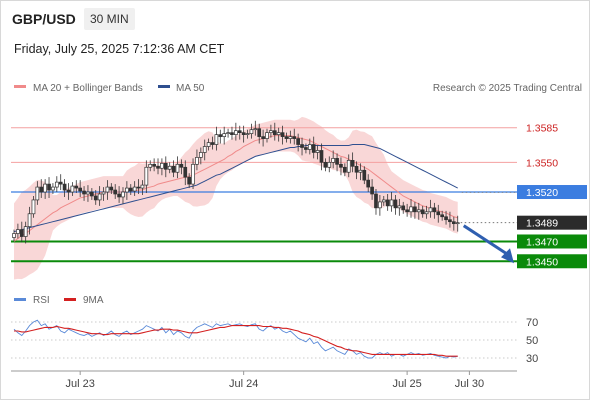  I want to click on rsi-legend-label: RSI, so click(41, 300).